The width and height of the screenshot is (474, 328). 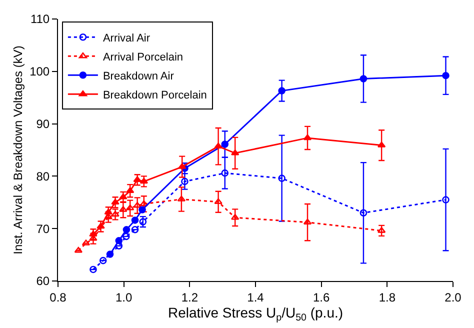 I want to click on y-tick-label: 70, so click(x=43, y=229).